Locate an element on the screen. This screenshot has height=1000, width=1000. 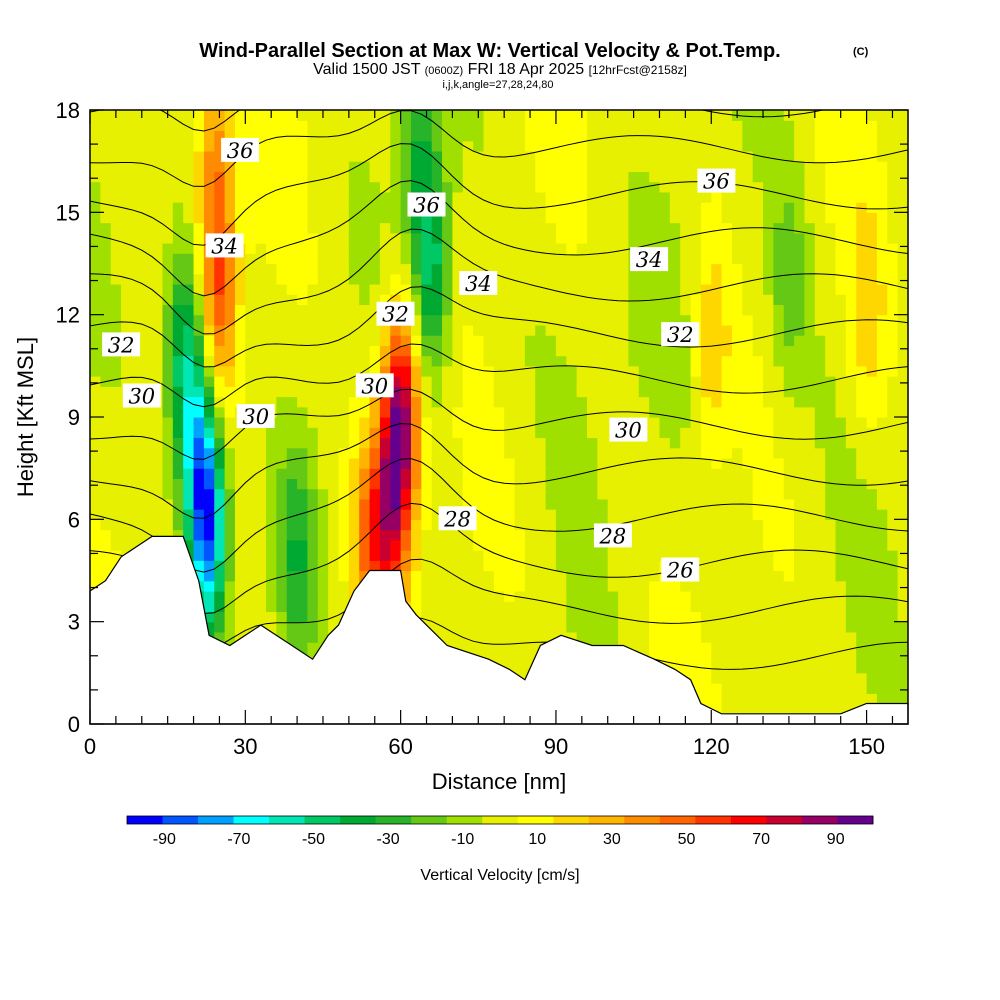
valid-utc: (0600Z) is located at coordinates (444, 71).